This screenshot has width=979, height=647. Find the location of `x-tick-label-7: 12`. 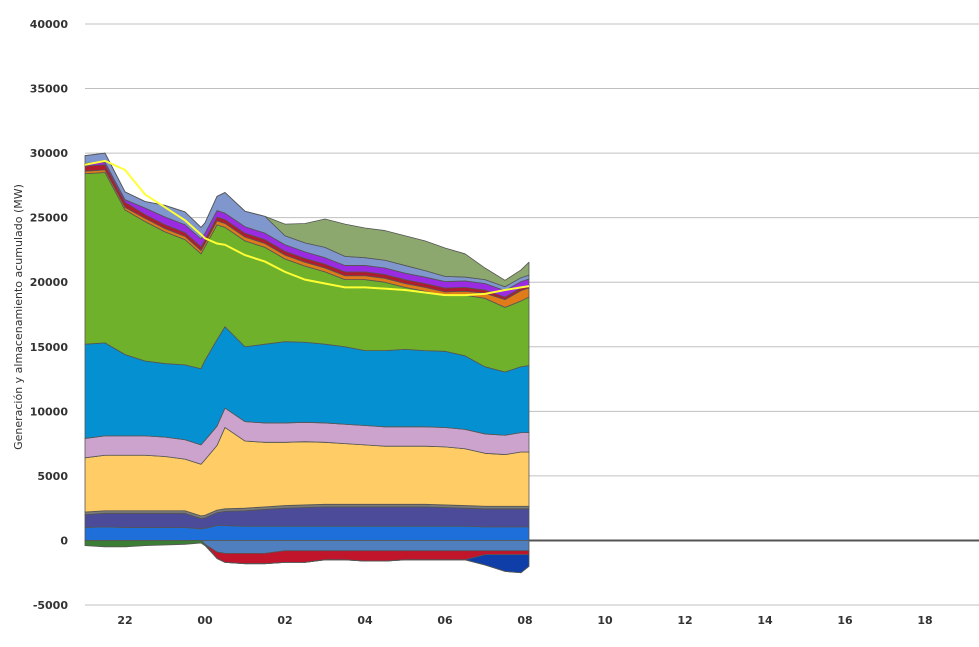

x-tick-label-7: 12 is located at coordinates (684, 620).